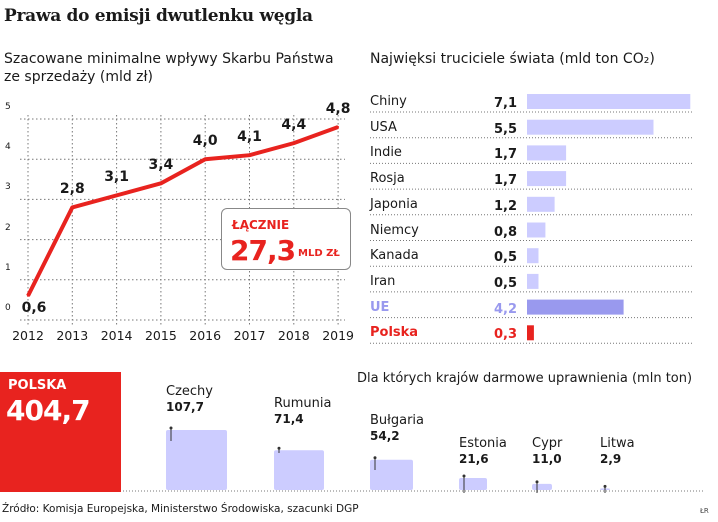 The image size is (718, 522). What do you see at coordinates (158, 16) in the screenshot?
I see `infographic-title: Prawa do emisji dwutlenku węgla` at bounding box center [158, 16].